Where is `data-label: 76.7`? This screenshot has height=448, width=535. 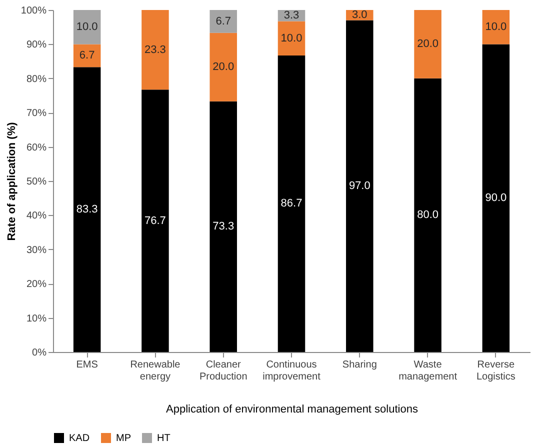 data-label: 76.7 is located at coordinates (155, 220).